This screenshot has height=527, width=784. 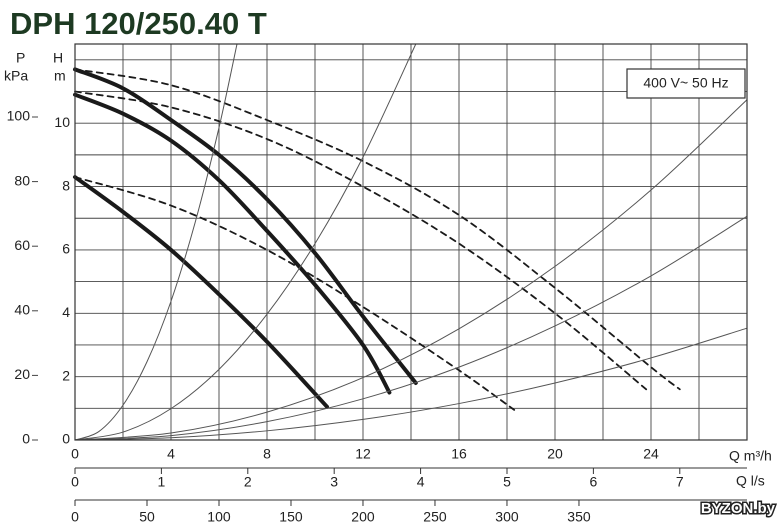 I want to click on annotation-box, so click(x=686, y=83).